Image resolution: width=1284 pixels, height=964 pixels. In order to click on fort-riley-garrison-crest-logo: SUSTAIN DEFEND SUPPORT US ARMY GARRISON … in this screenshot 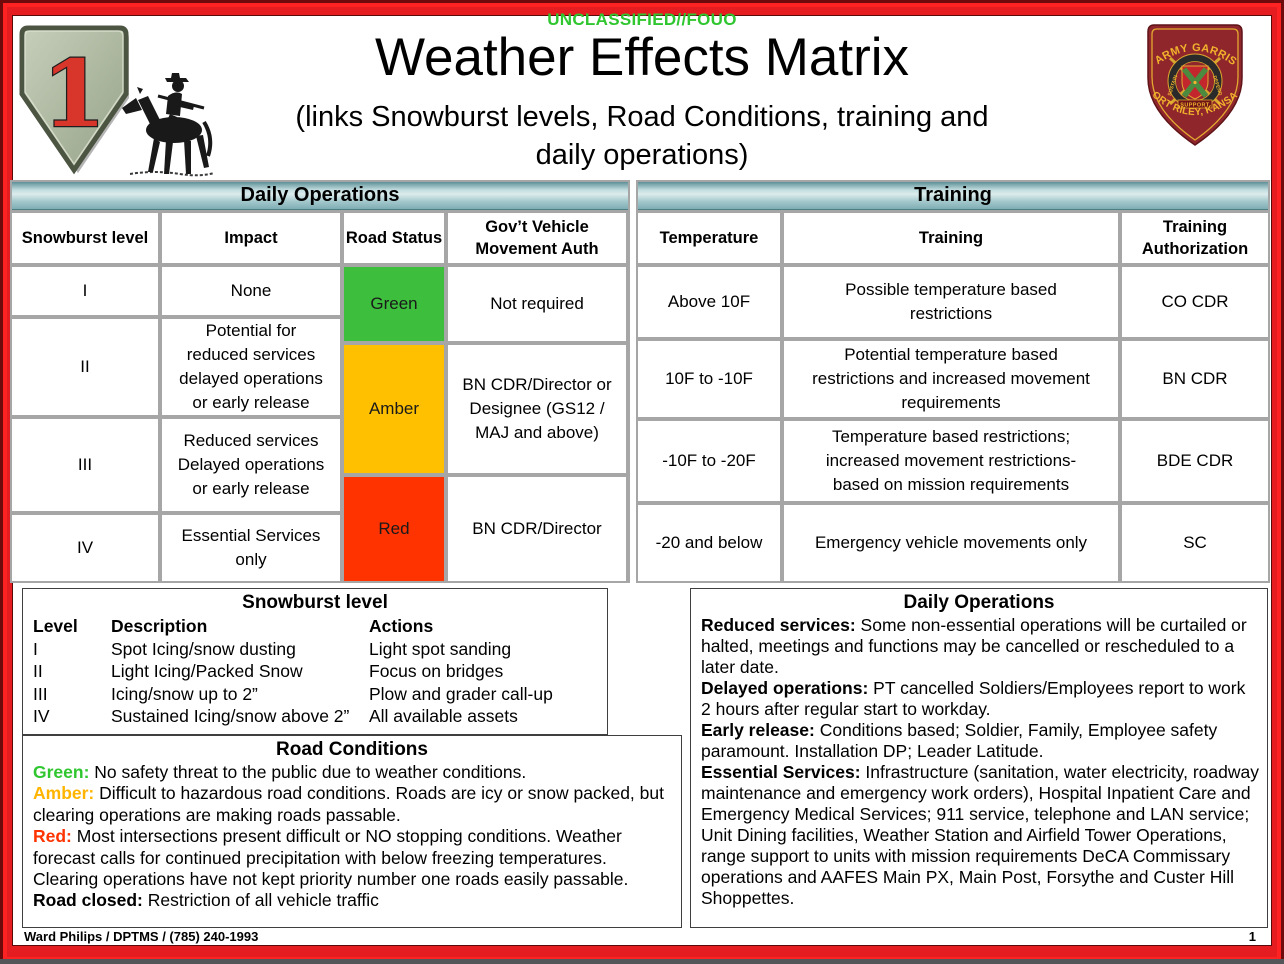, I will do `click(1190, 83)`.